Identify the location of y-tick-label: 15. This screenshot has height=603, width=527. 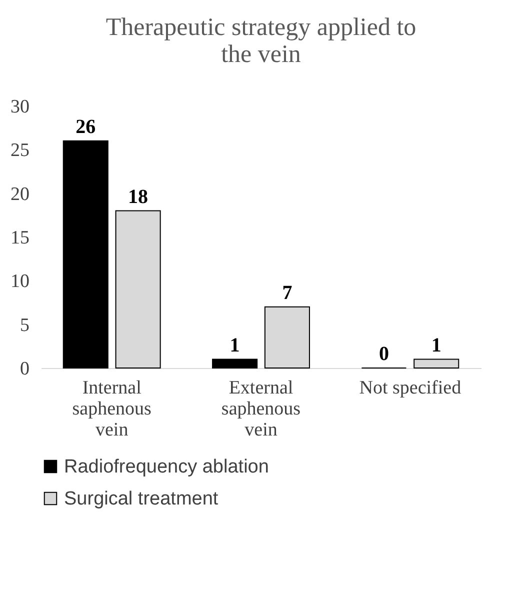
(20, 238).